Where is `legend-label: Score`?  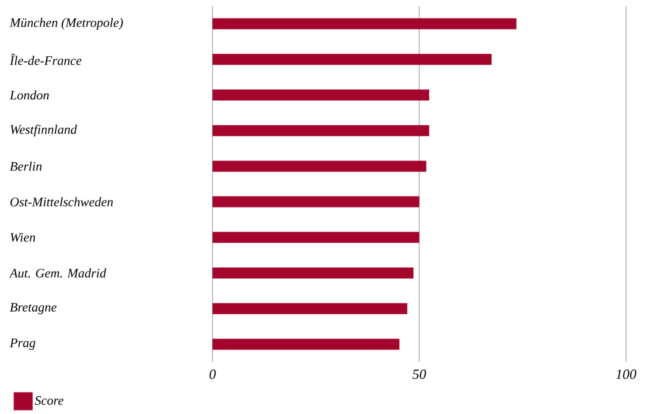 legend-label: Score is located at coordinates (49, 400).